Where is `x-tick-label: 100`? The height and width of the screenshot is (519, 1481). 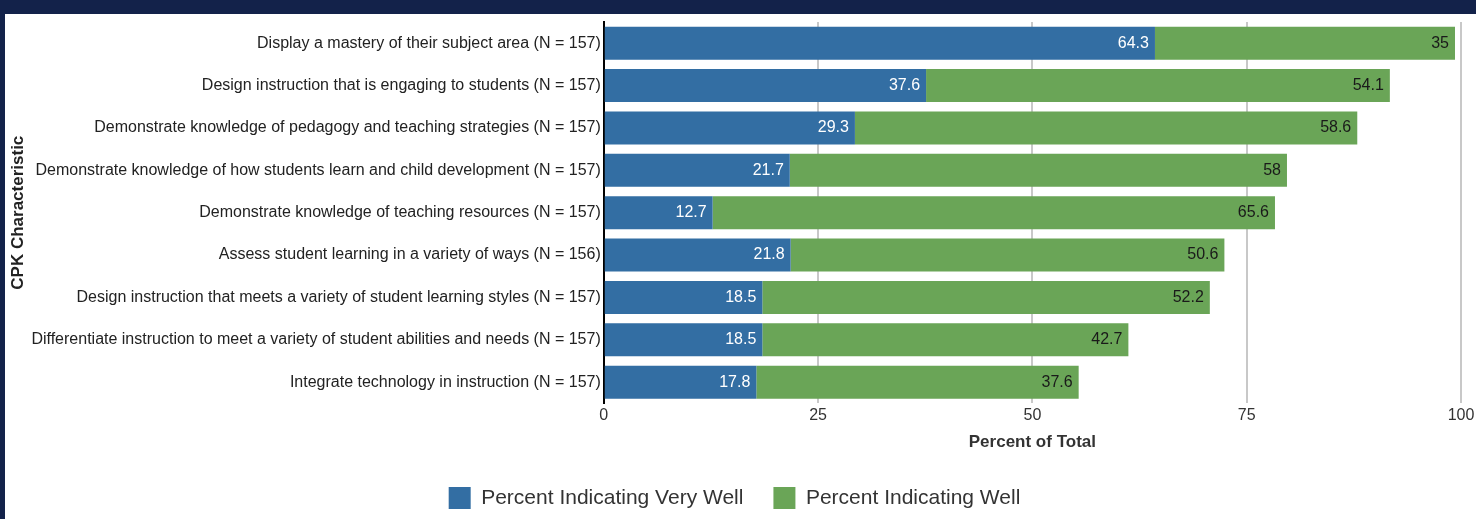 x-tick-label: 100 is located at coordinates (1461, 415).